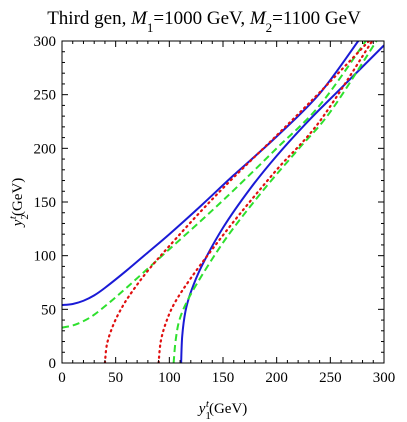  What do you see at coordinates (330, 378) in the screenshot?
I see `x-tick-label: 250` at bounding box center [330, 378].